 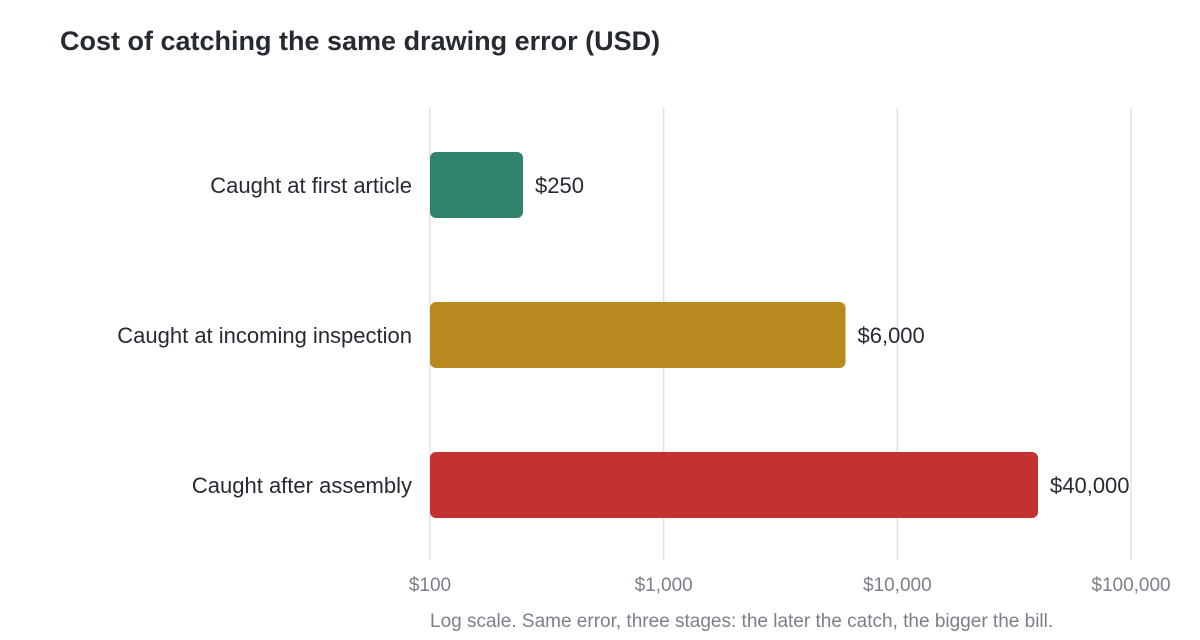 I want to click on value-label: $250, so click(x=559, y=185).